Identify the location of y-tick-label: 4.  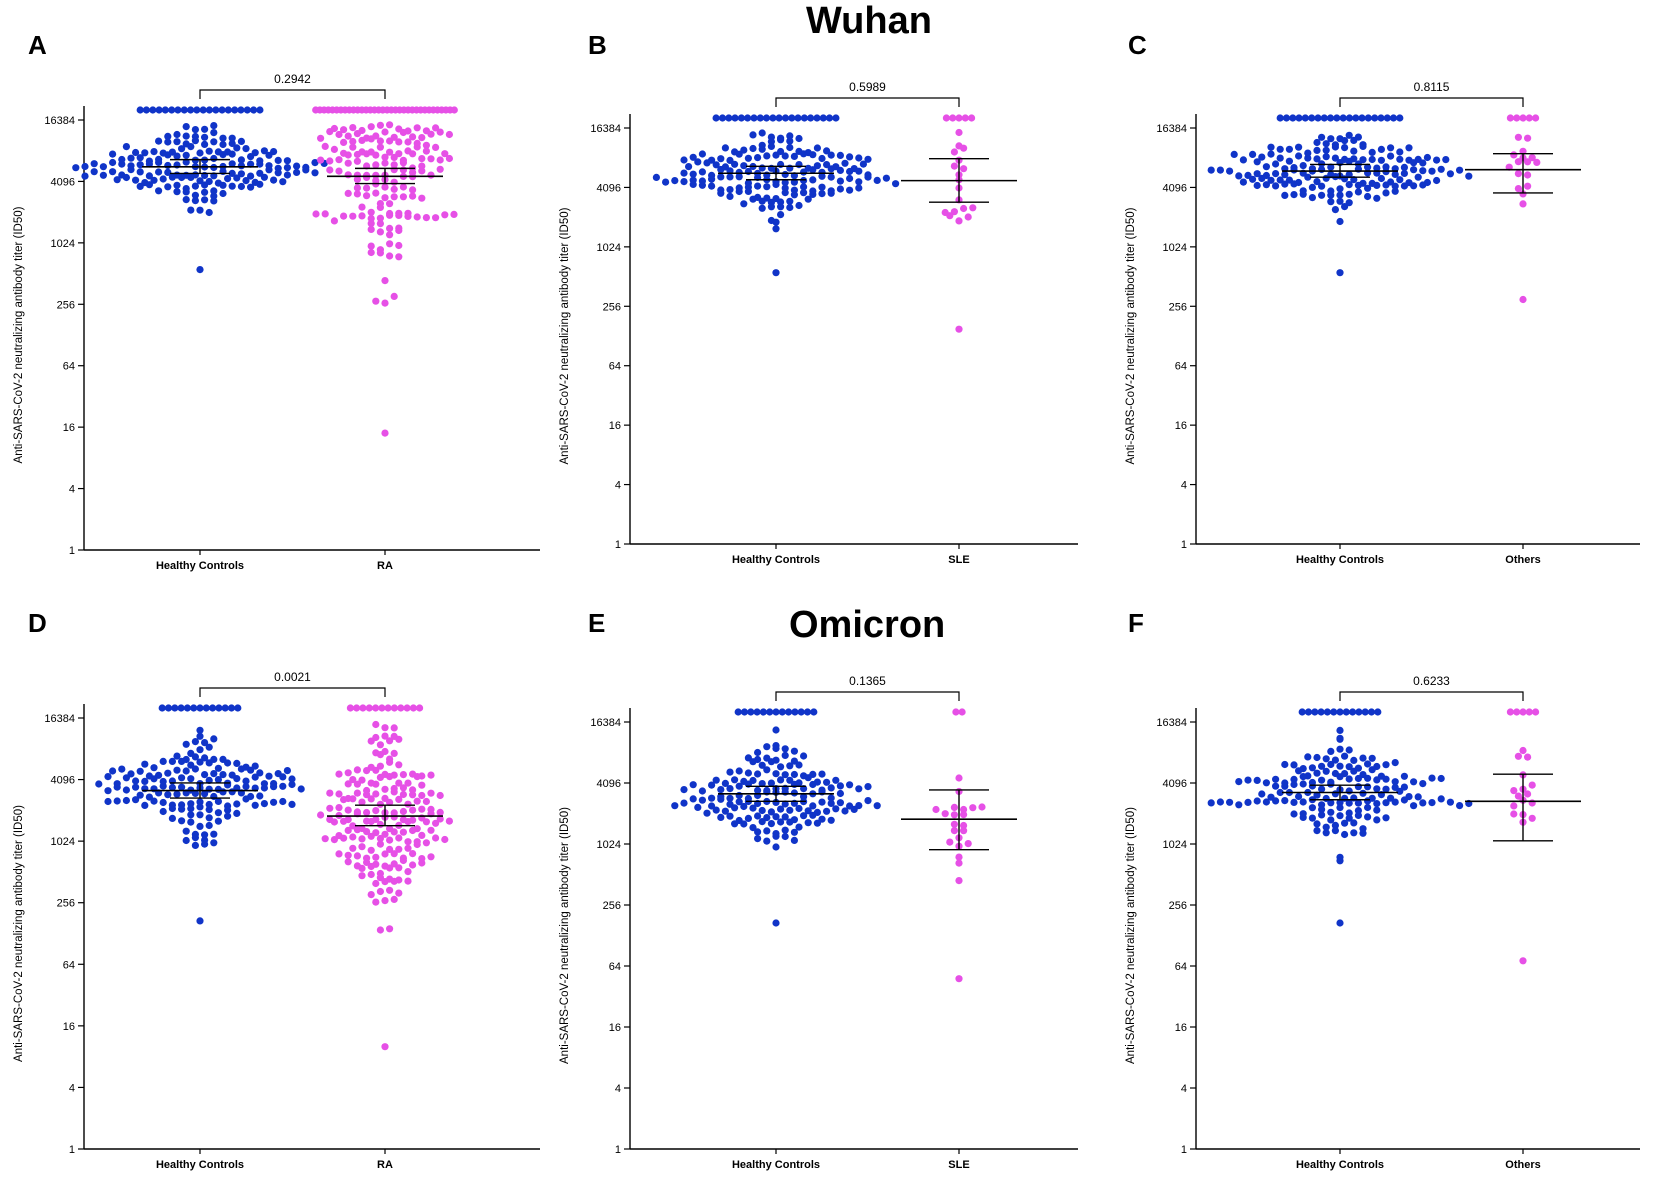
(618, 1089).